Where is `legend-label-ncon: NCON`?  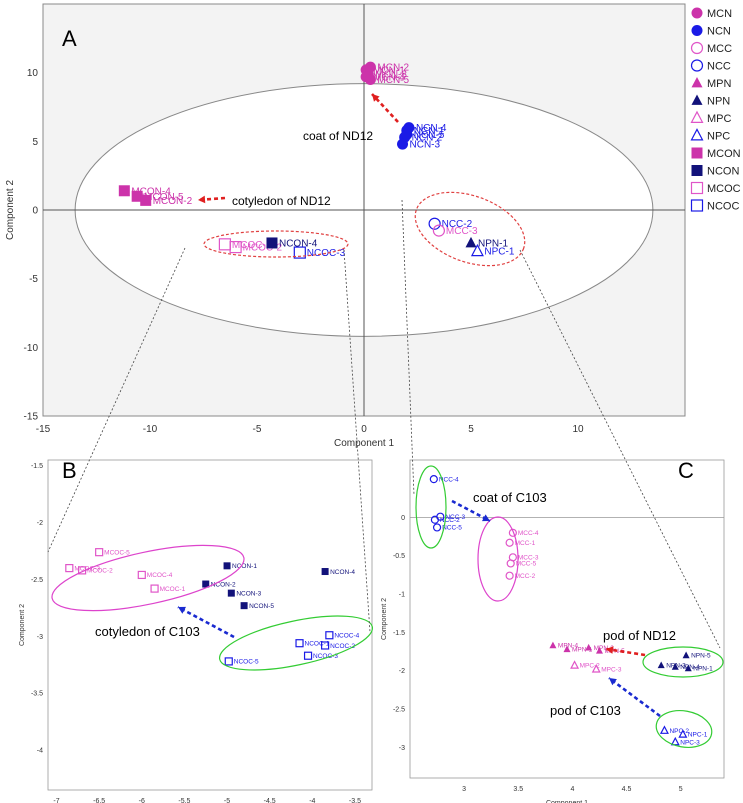 legend-label-ncon: NCON is located at coordinates (723, 172).